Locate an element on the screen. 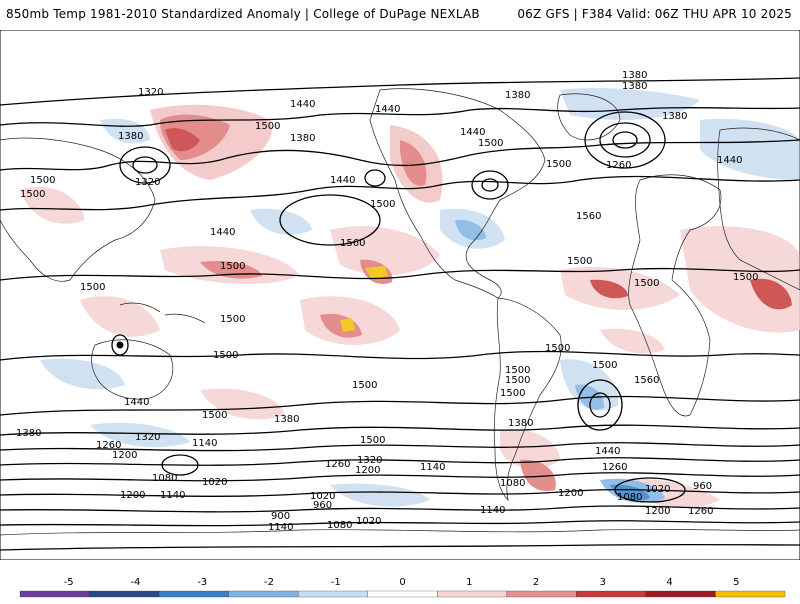 Image resolution: width=800 pixels, height=604 pixels. colorbar-tick-label: 0 is located at coordinates (402, 582).